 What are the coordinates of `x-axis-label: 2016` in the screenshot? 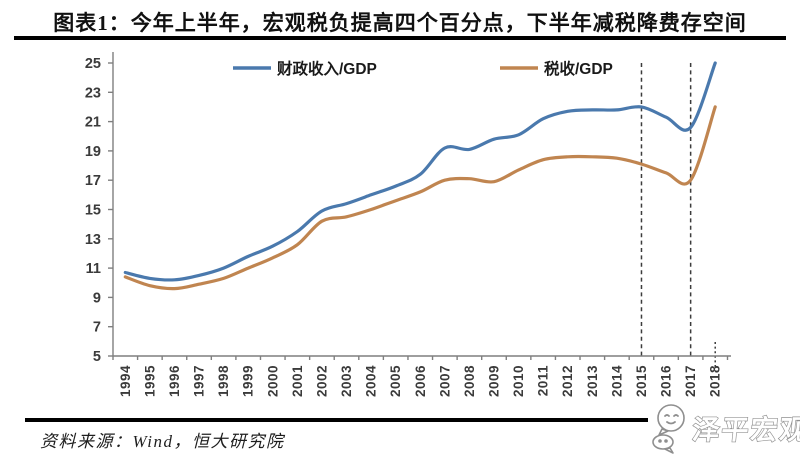 It's located at (666, 381).